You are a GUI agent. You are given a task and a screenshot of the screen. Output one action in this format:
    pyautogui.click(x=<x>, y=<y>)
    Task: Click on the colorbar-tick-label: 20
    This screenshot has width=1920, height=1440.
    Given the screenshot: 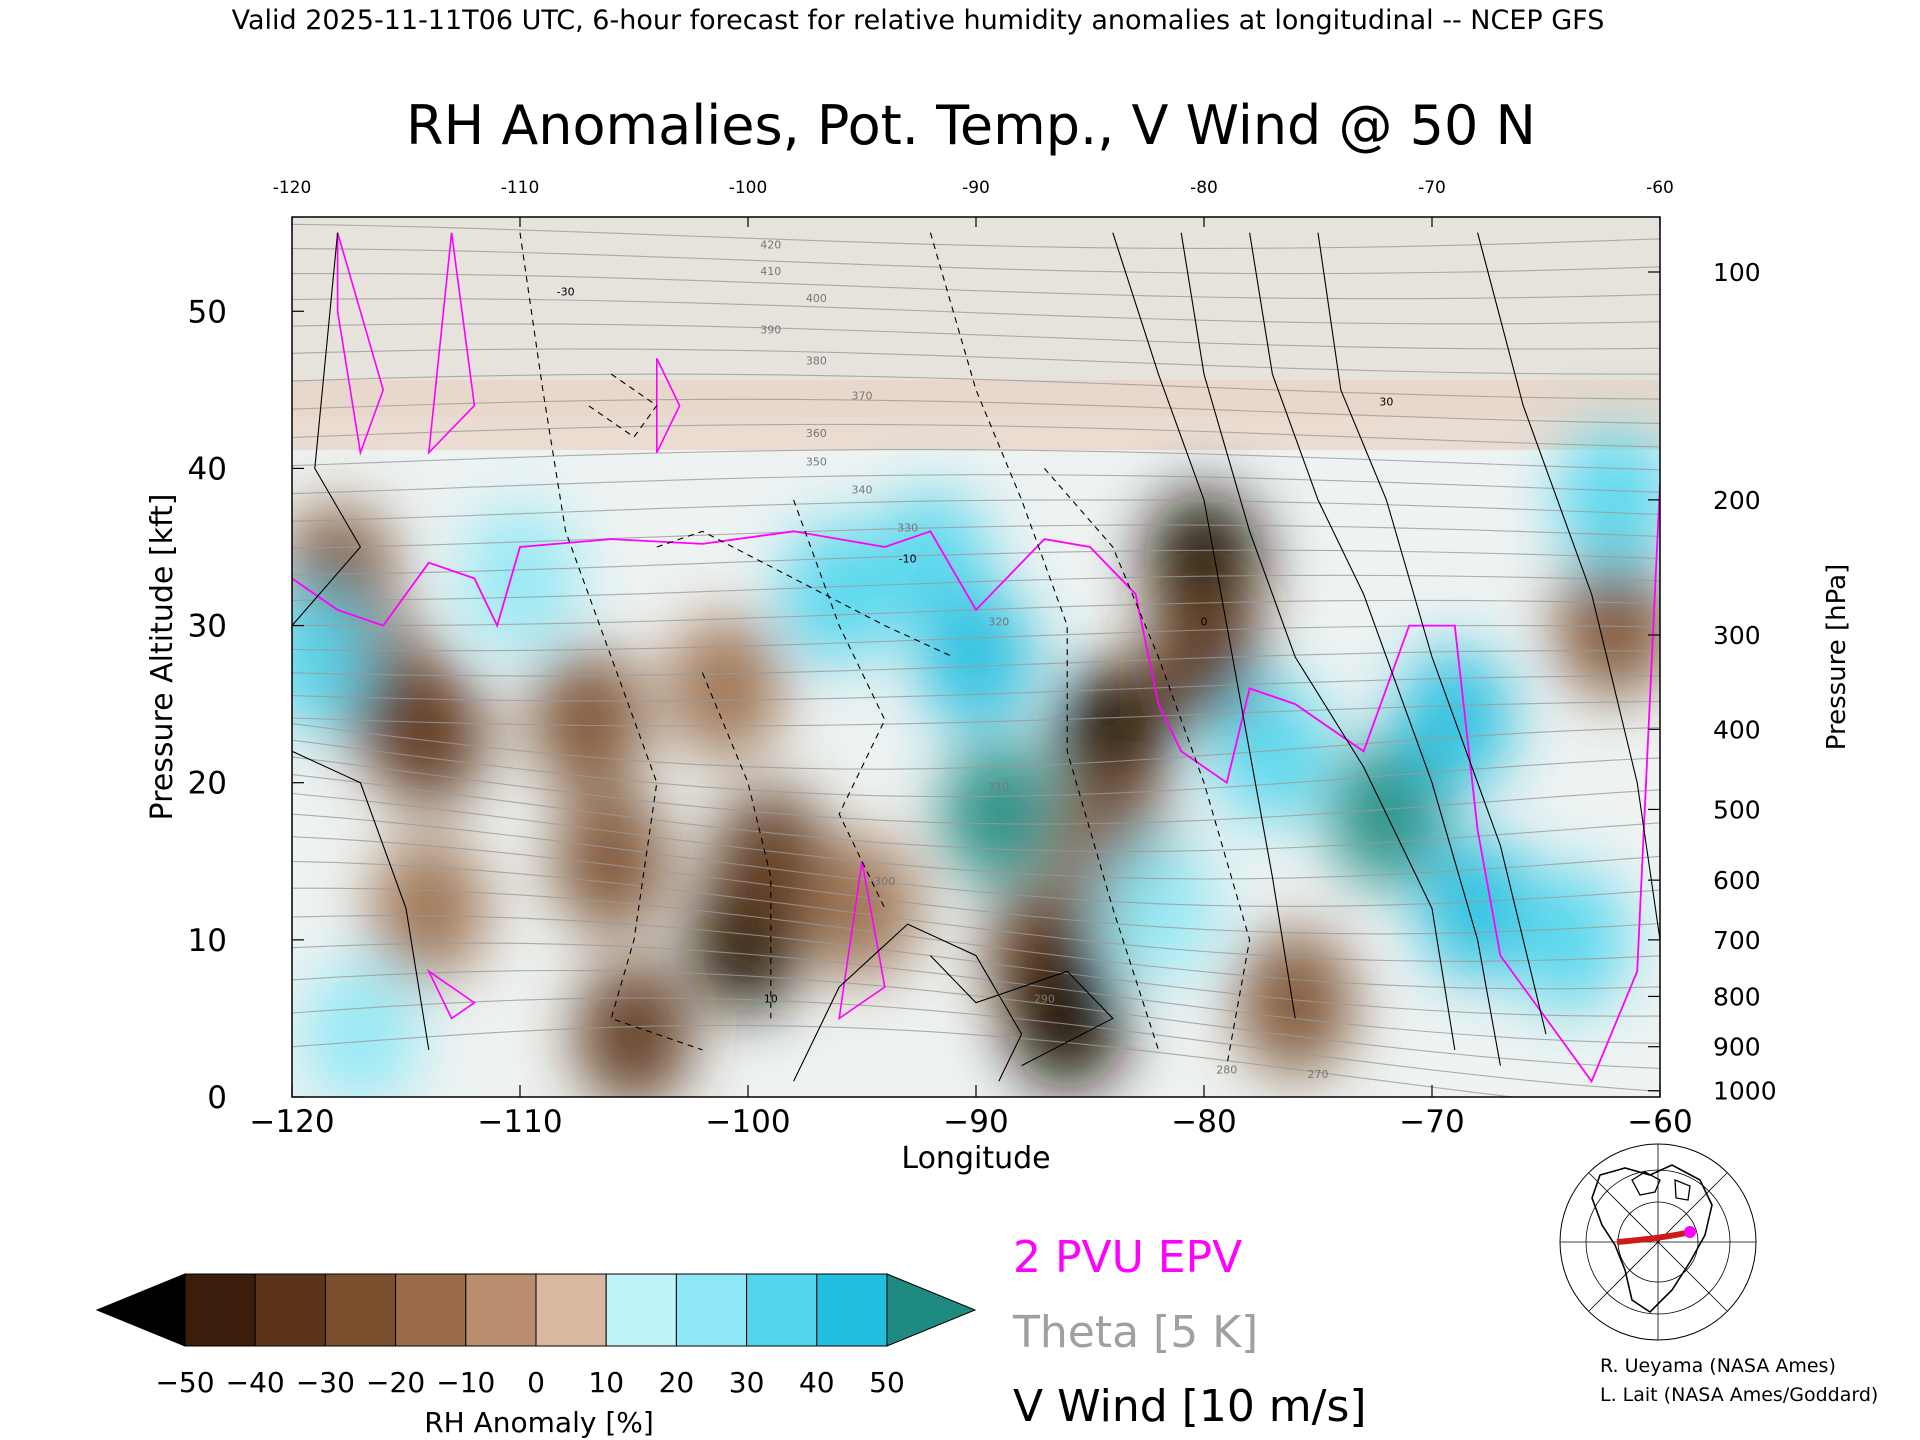 What is the action you would take?
    pyautogui.click(x=677, y=1382)
    